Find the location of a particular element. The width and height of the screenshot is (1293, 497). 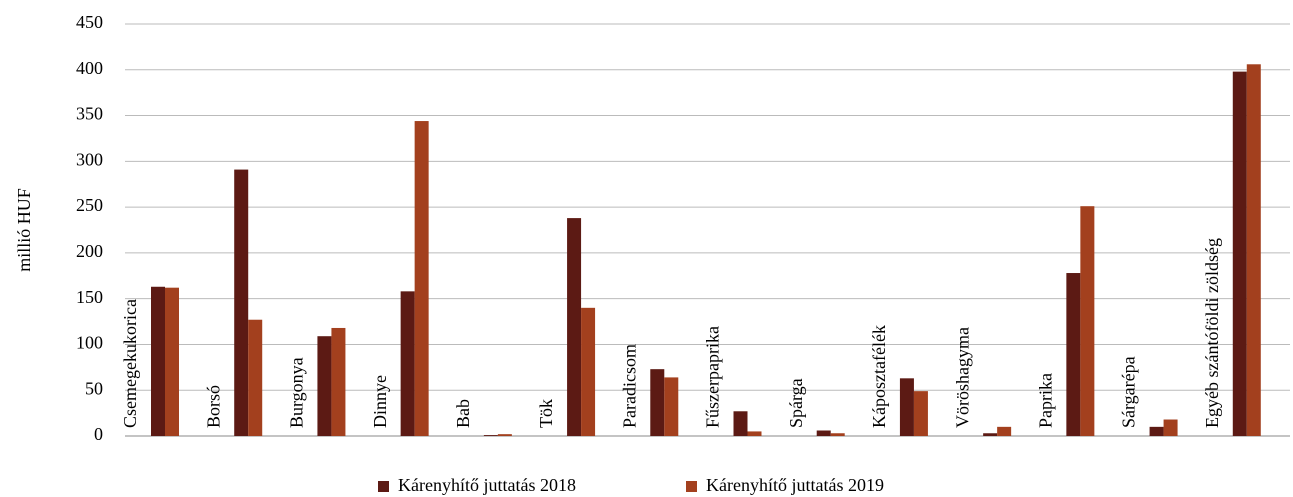

x-tick-label: Borsó is located at coordinates (213, 406).